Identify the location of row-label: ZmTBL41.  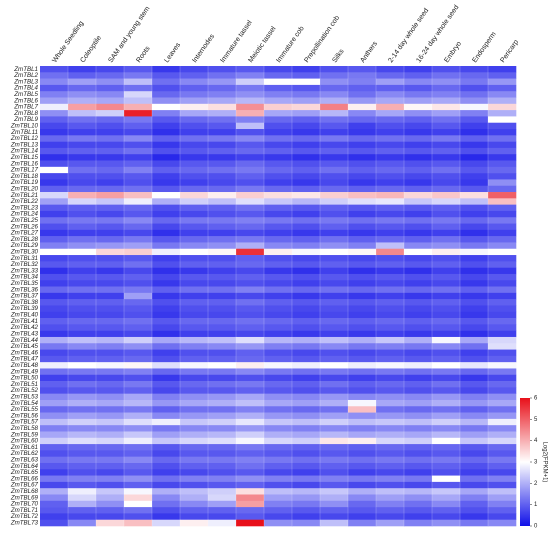
(24, 321).